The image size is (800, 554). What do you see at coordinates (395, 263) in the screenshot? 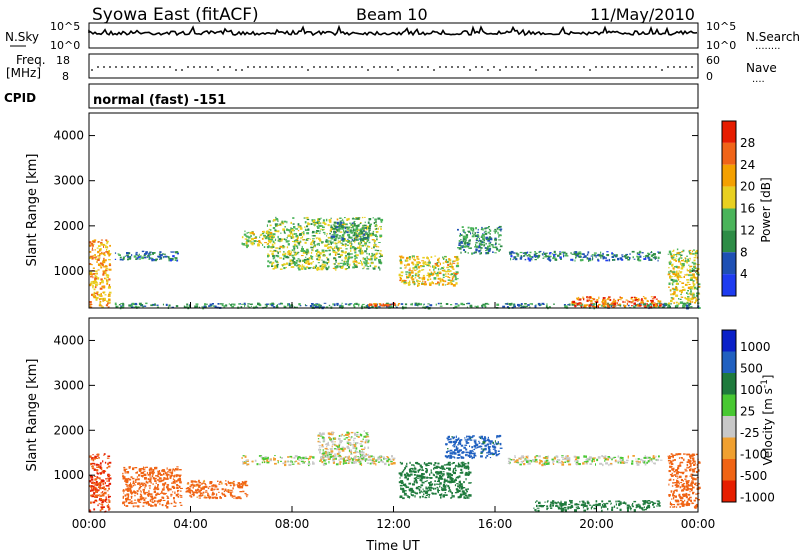
I see `power-heatmap` at bounding box center [395, 263].